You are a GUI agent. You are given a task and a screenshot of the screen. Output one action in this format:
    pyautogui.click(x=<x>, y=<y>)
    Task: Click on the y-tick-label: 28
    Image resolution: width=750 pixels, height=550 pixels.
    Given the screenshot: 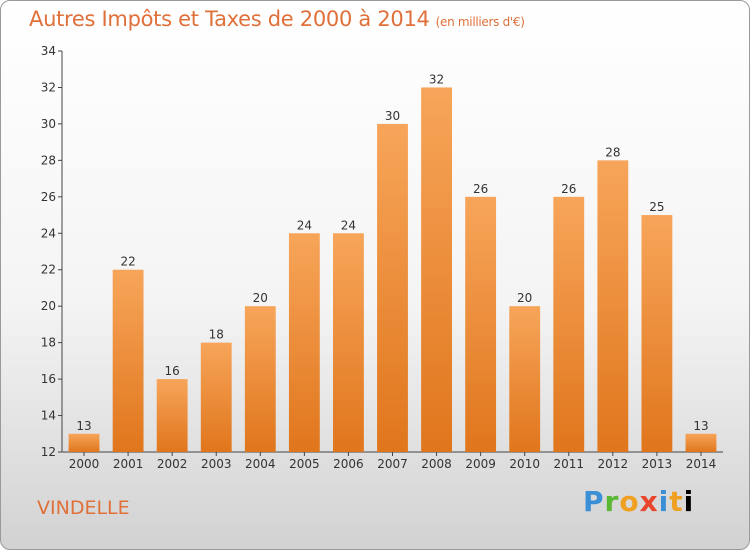 What is the action you would take?
    pyautogui.click(x=48, y=160)
    